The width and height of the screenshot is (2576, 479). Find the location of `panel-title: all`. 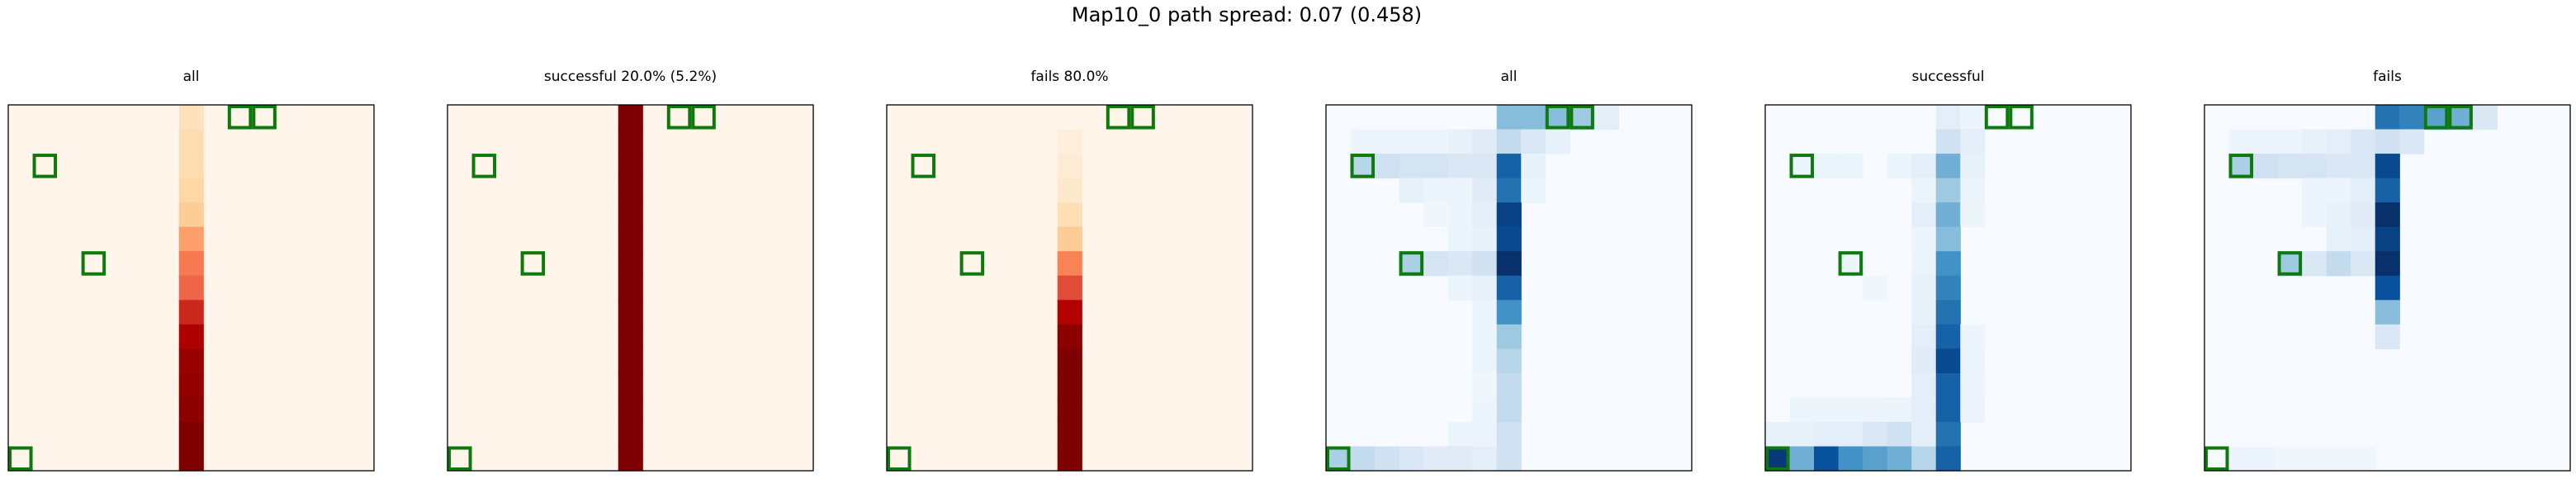

panel-title: all is located at coordinates (1509, 77).